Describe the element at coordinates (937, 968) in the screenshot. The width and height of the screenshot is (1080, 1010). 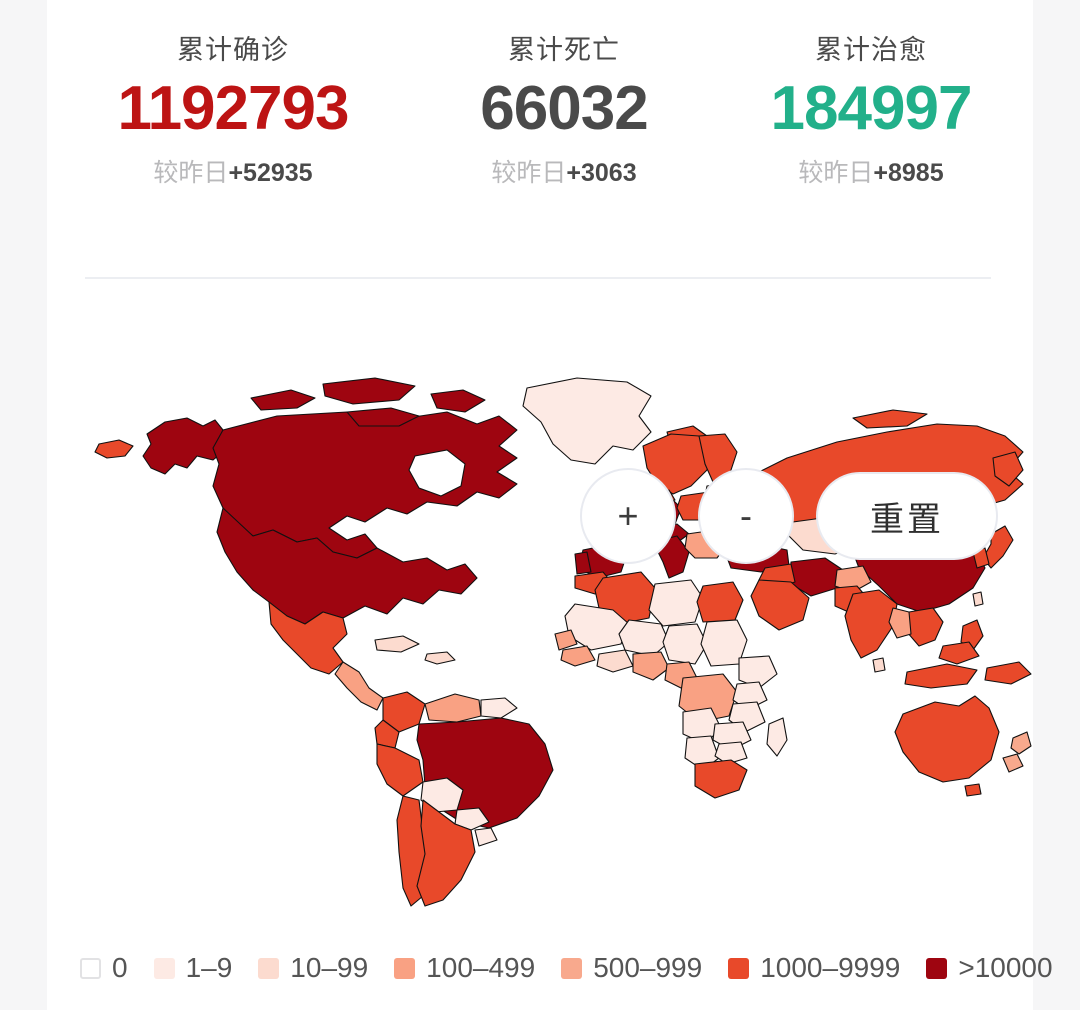
I see `legend-swatch-6-icon` at that location.